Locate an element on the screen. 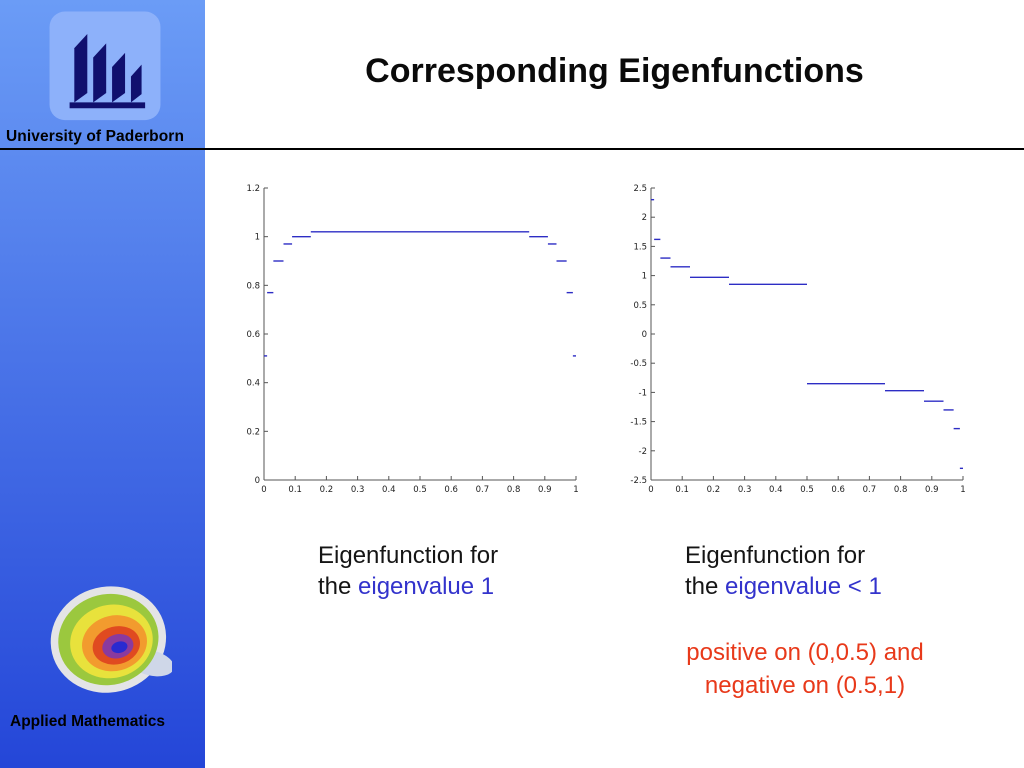  caption-left-line2-highlight: eigenvalue 1 is located at coordinates (426, 586).